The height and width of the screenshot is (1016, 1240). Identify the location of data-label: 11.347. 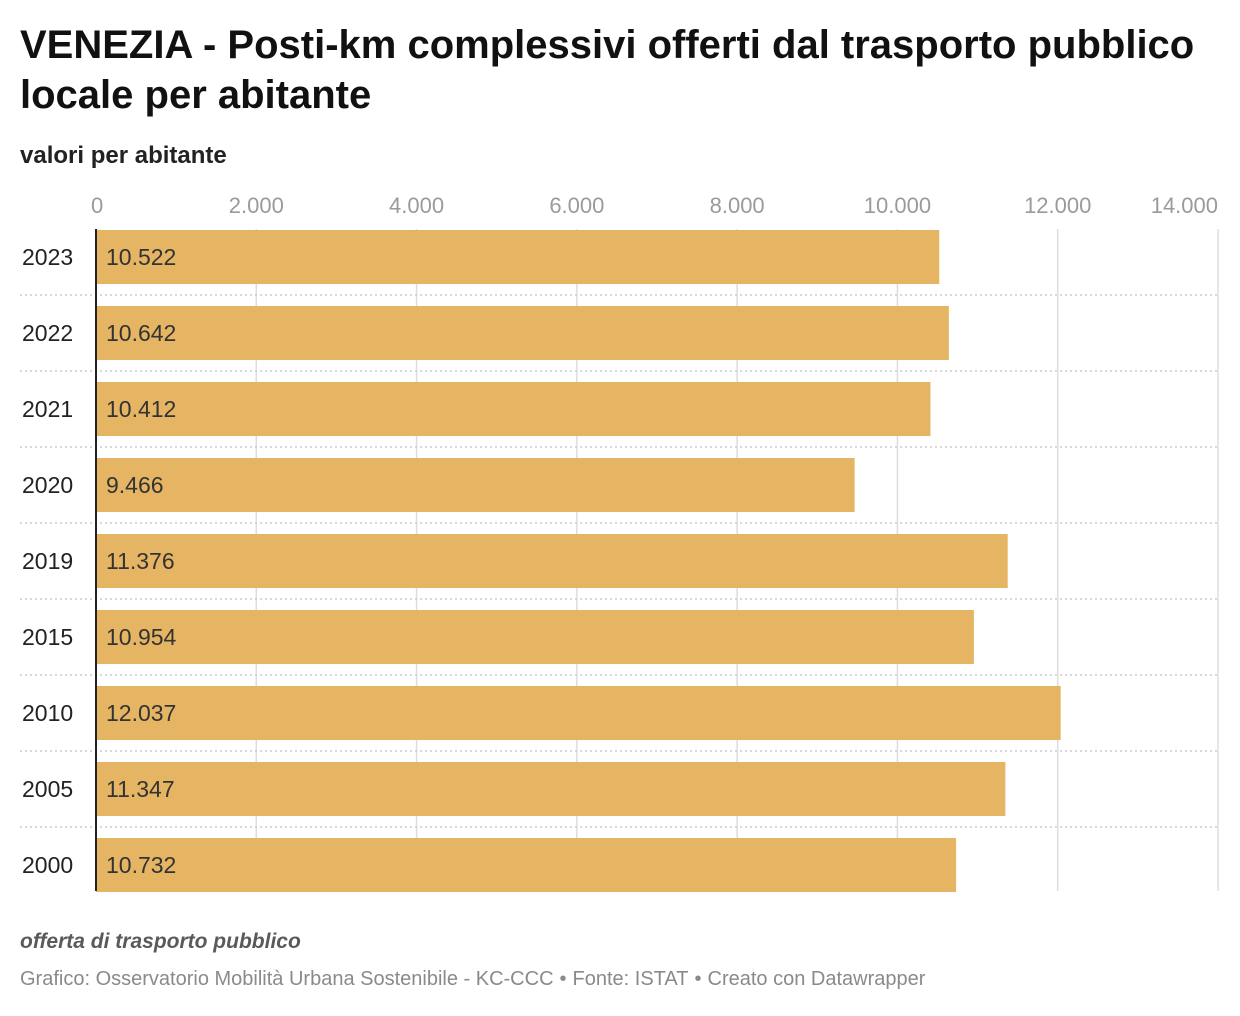
(140, 789).